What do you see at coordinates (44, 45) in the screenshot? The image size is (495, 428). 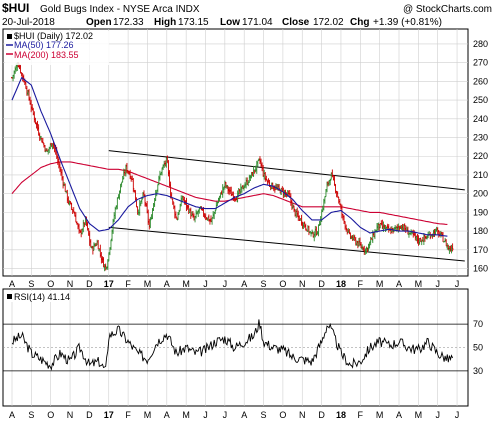 I see `legend-ma50-text: MA(50) 177.26` at bounding box center [44, 45].